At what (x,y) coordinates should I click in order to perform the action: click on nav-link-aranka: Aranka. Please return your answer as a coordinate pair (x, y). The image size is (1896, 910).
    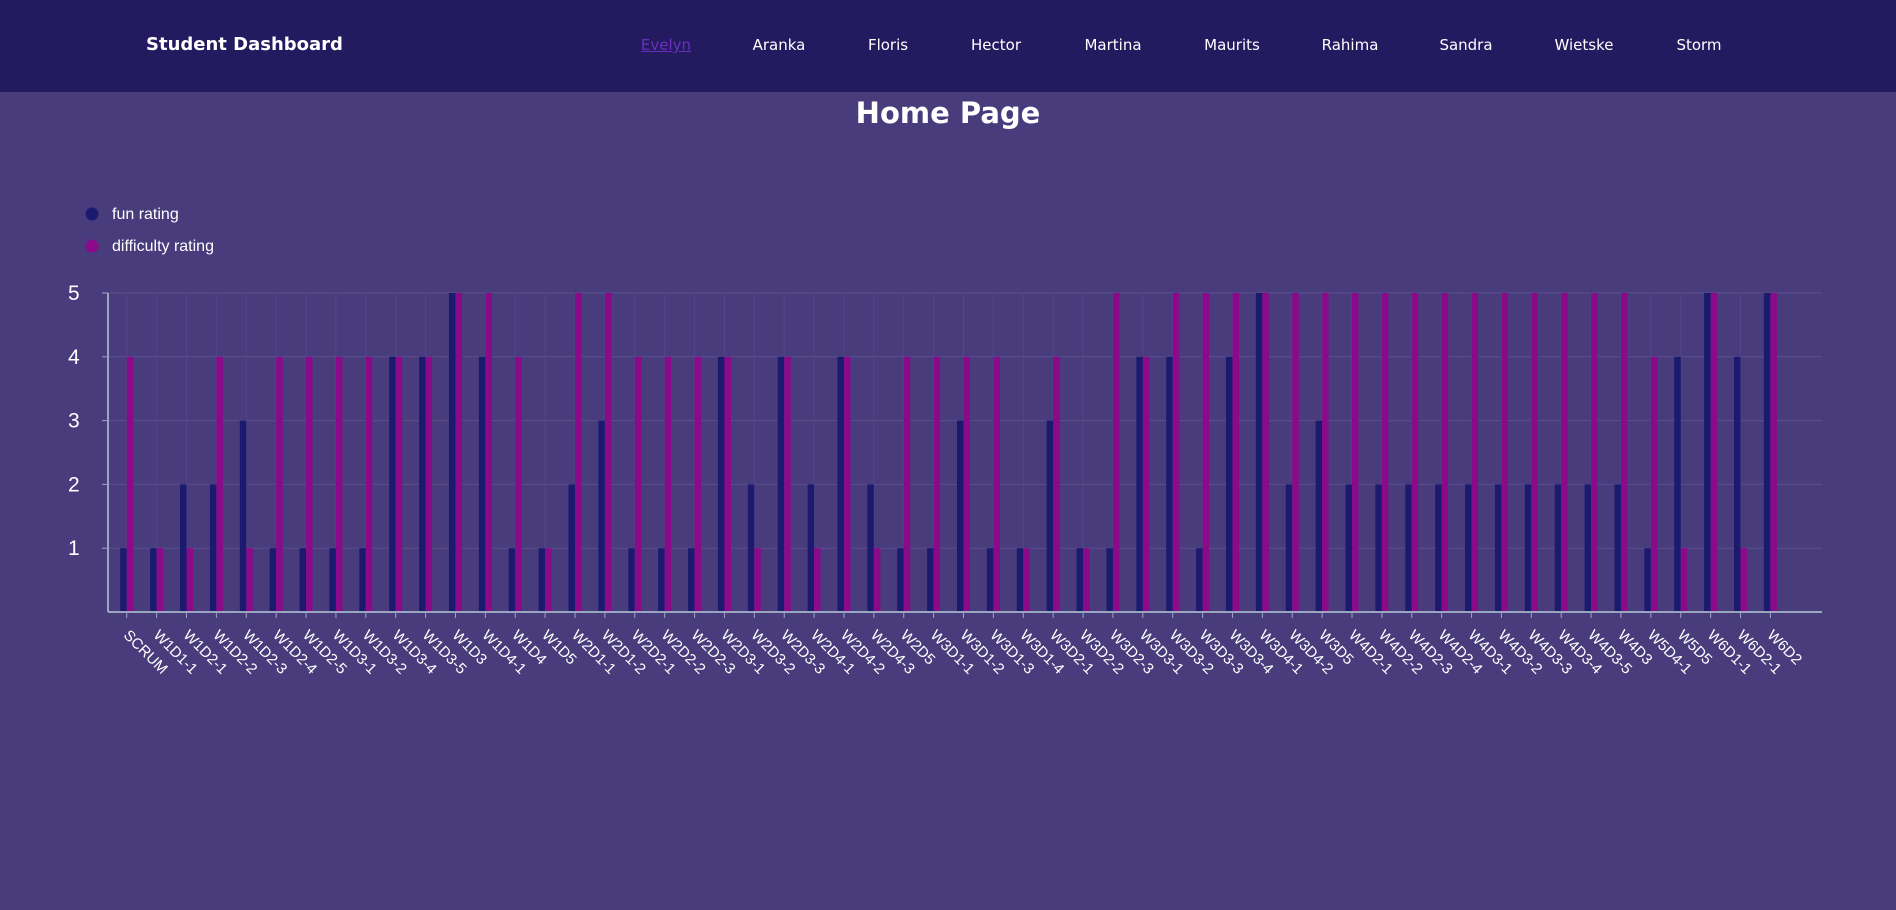
    Looking at the image, I should click on (779, 45).